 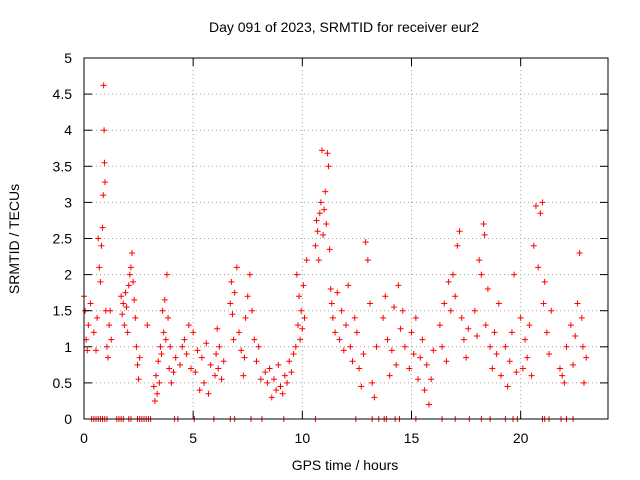 I want to click on x-tick-label: 15, so click(x=412, y=438).